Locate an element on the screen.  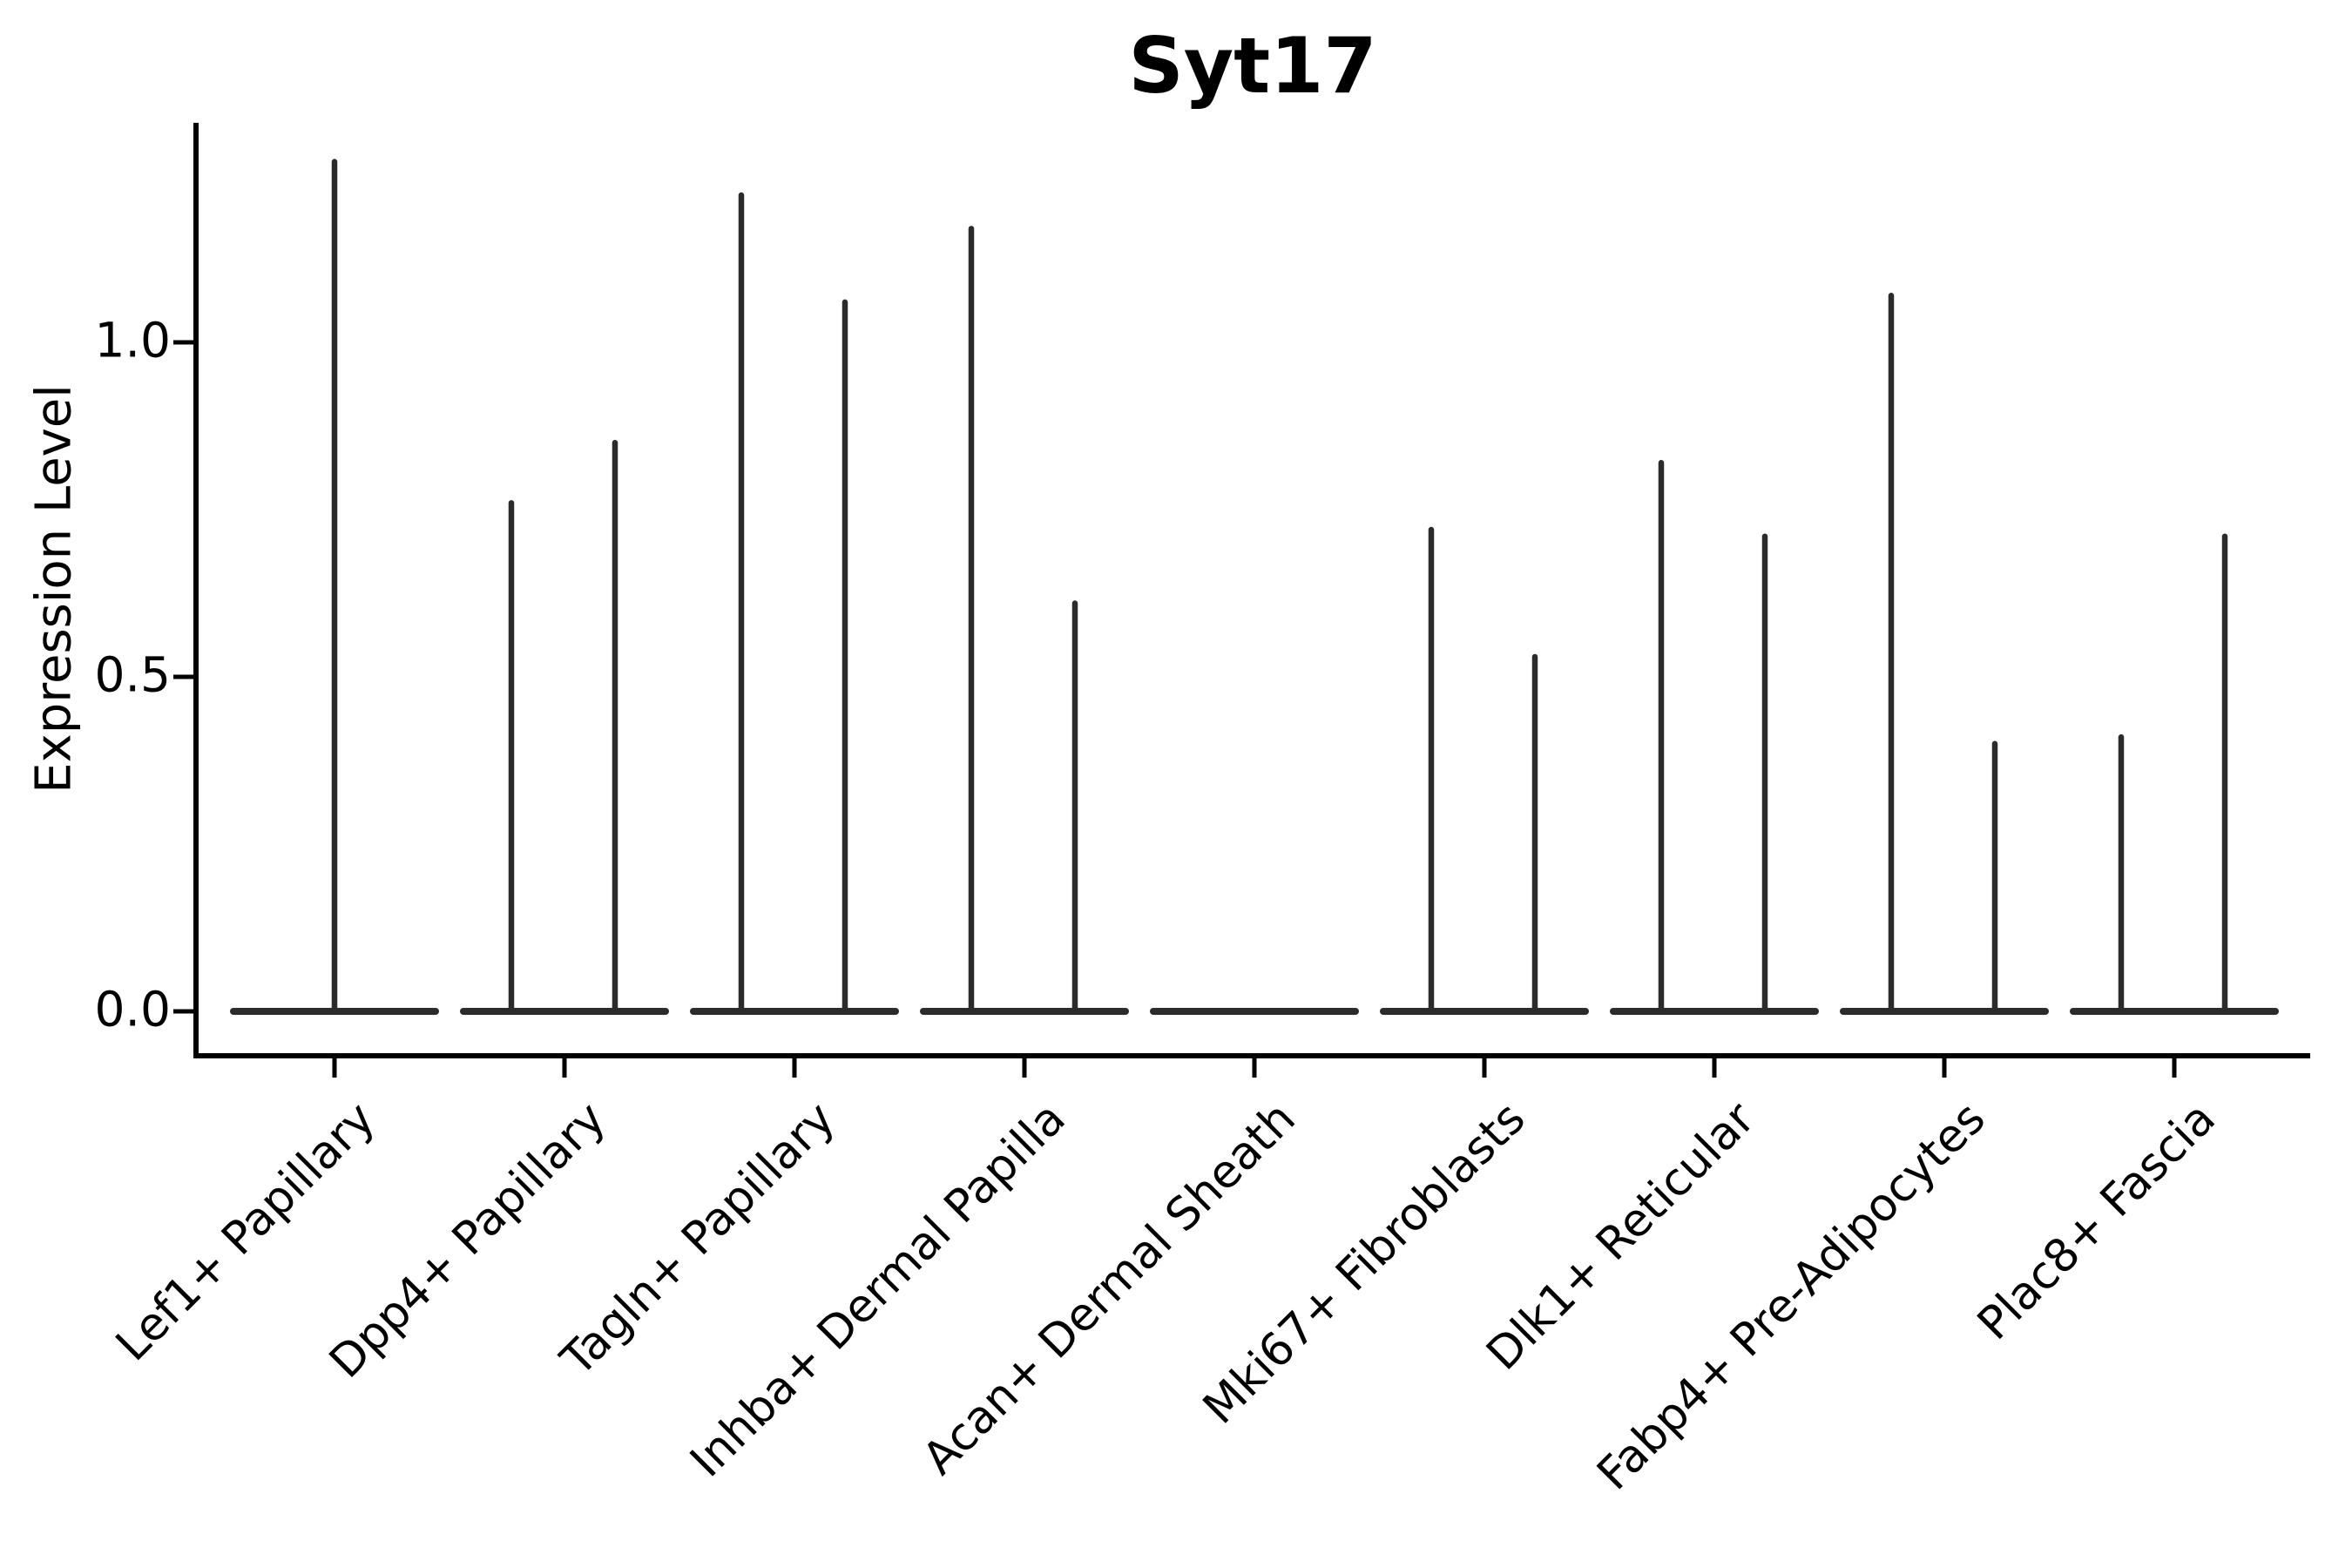
y-axis-label: Expression Level is located at coordinates (54, 589).